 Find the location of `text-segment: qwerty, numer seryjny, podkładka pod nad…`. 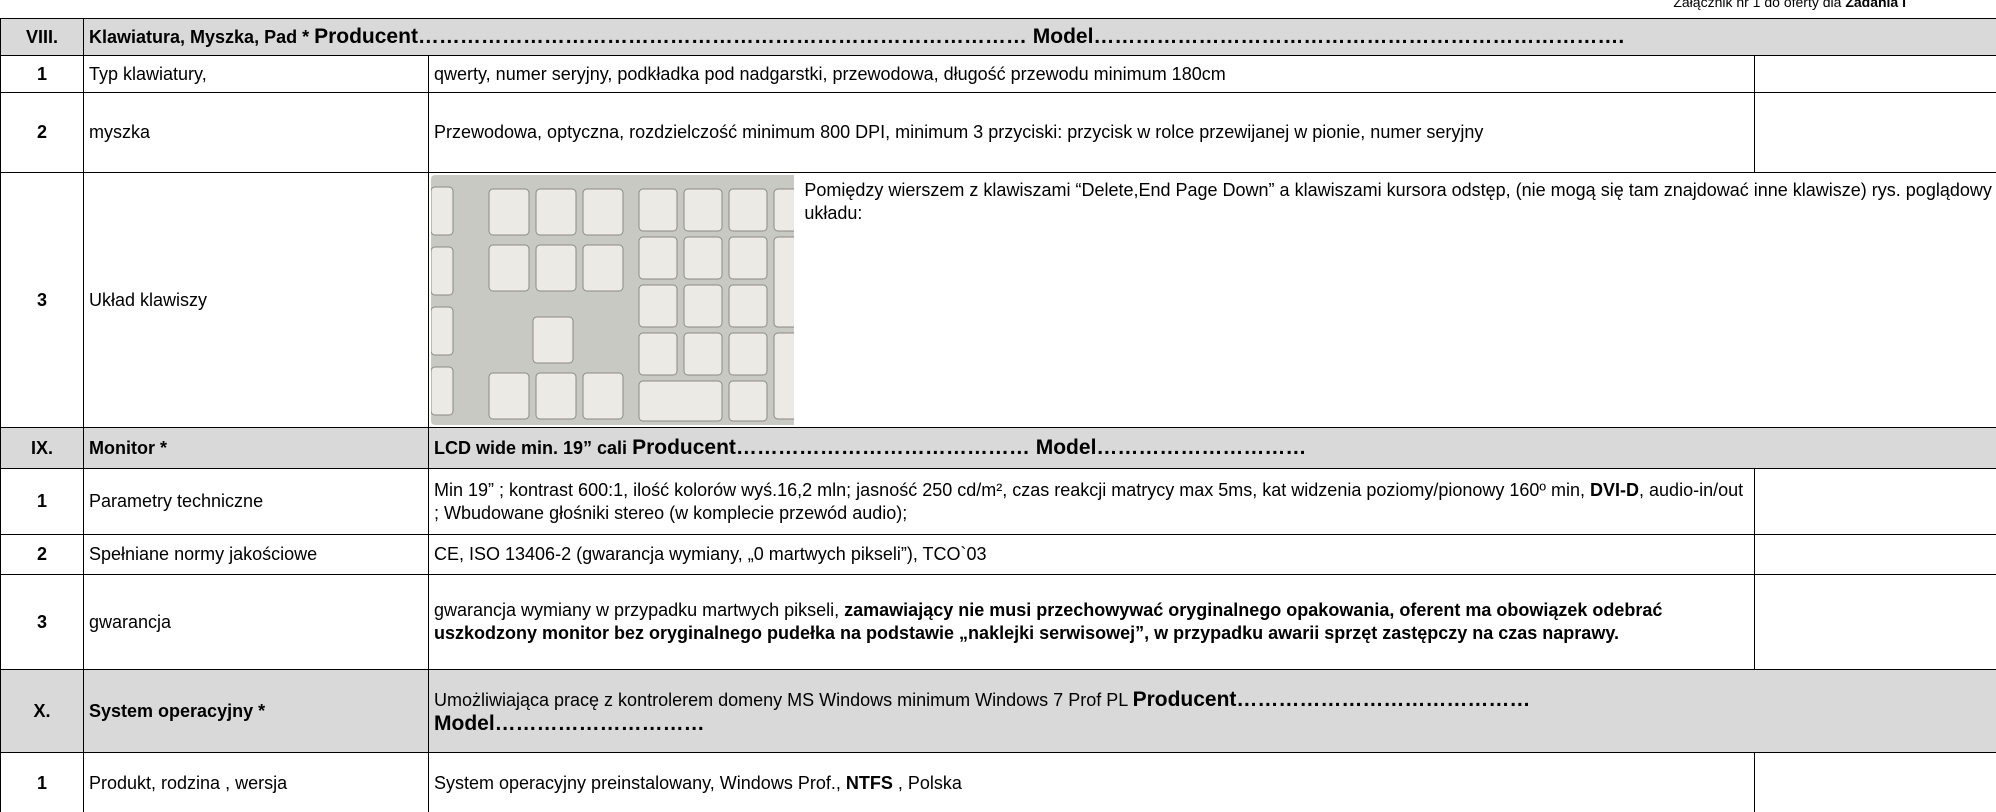

text-segment: qwerty, numer seryjny, podkładka pod nad… is located at coordinates (830, 73).